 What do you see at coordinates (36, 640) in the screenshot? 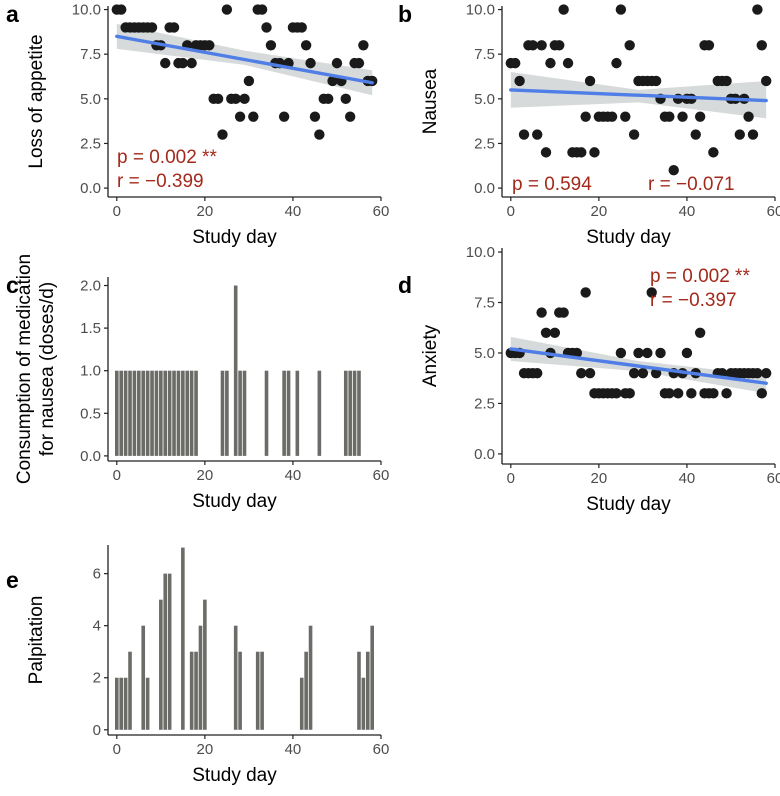
I see `y-axis-label: Palpitation` at bounding box center [36, 640].